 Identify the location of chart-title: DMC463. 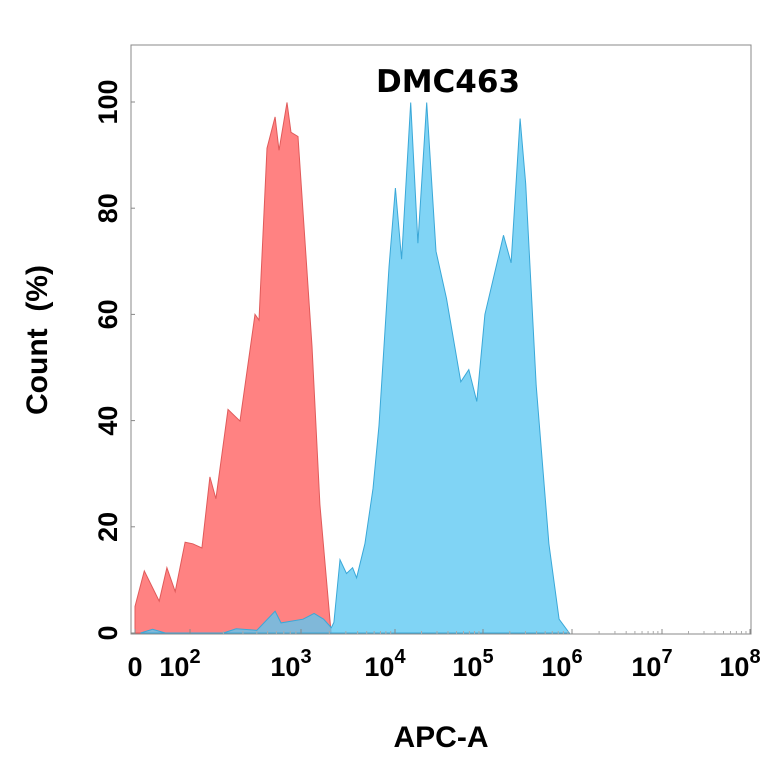
(448, 82).